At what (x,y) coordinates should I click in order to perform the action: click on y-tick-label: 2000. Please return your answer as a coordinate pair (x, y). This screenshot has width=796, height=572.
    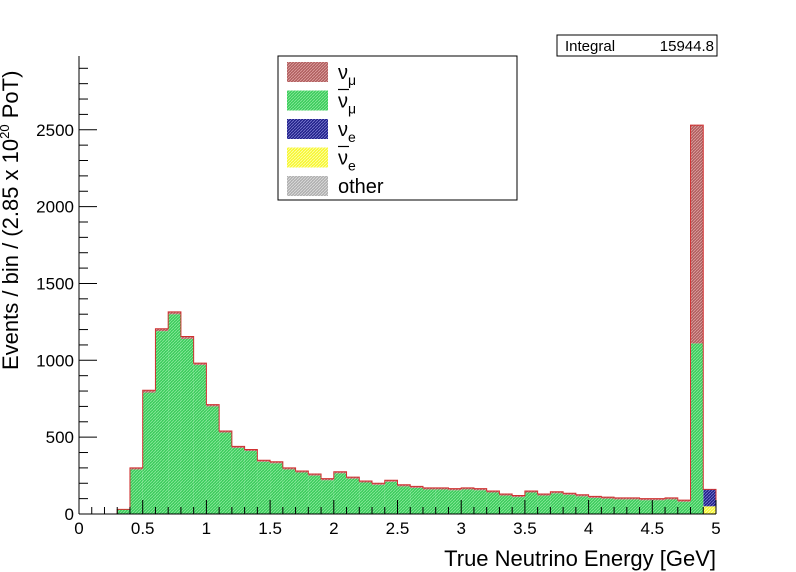
    Looking at the image, I should click on (55, 207).